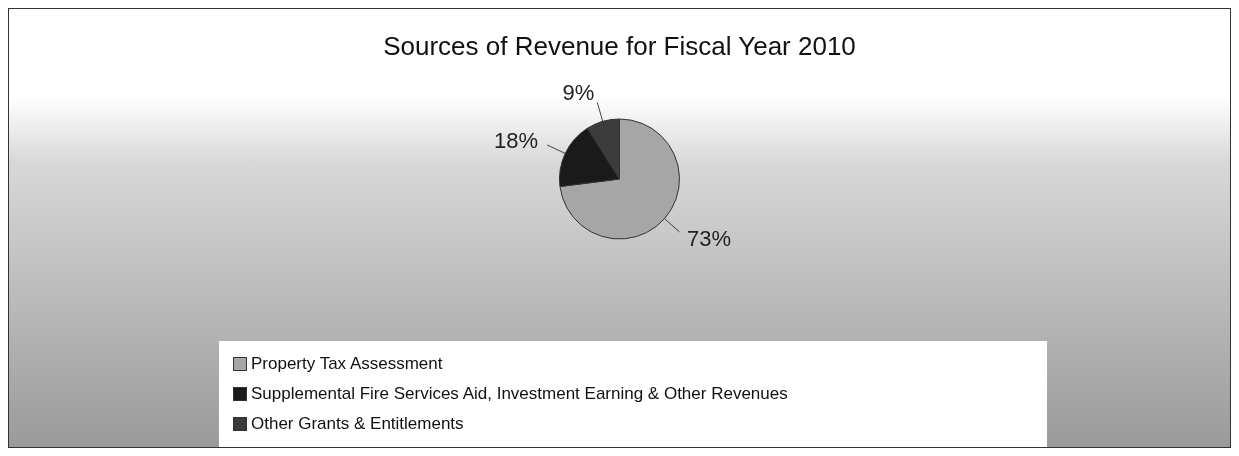 The image size is (1239, 456). What do you see at coordinates (619, 179) in the screenshot?
I see `pie-slice` at bounding box center [619, 179].